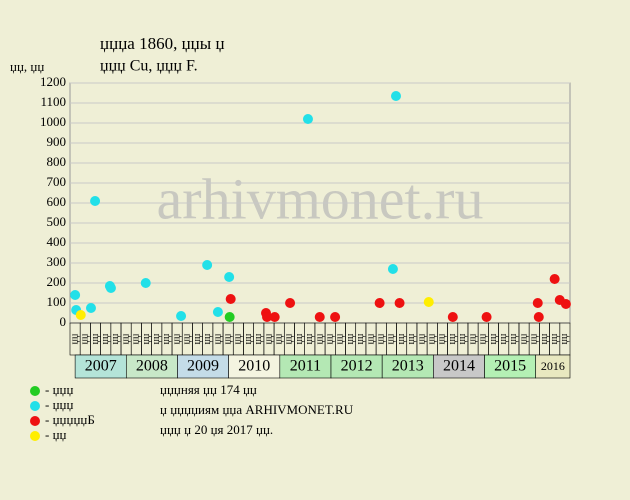 This screenshot has height=500, width=630. What do you see at coordinates (57, 181) in the screenshot?
I see `y-tick-label: 700` at bounding box center [57, 181].